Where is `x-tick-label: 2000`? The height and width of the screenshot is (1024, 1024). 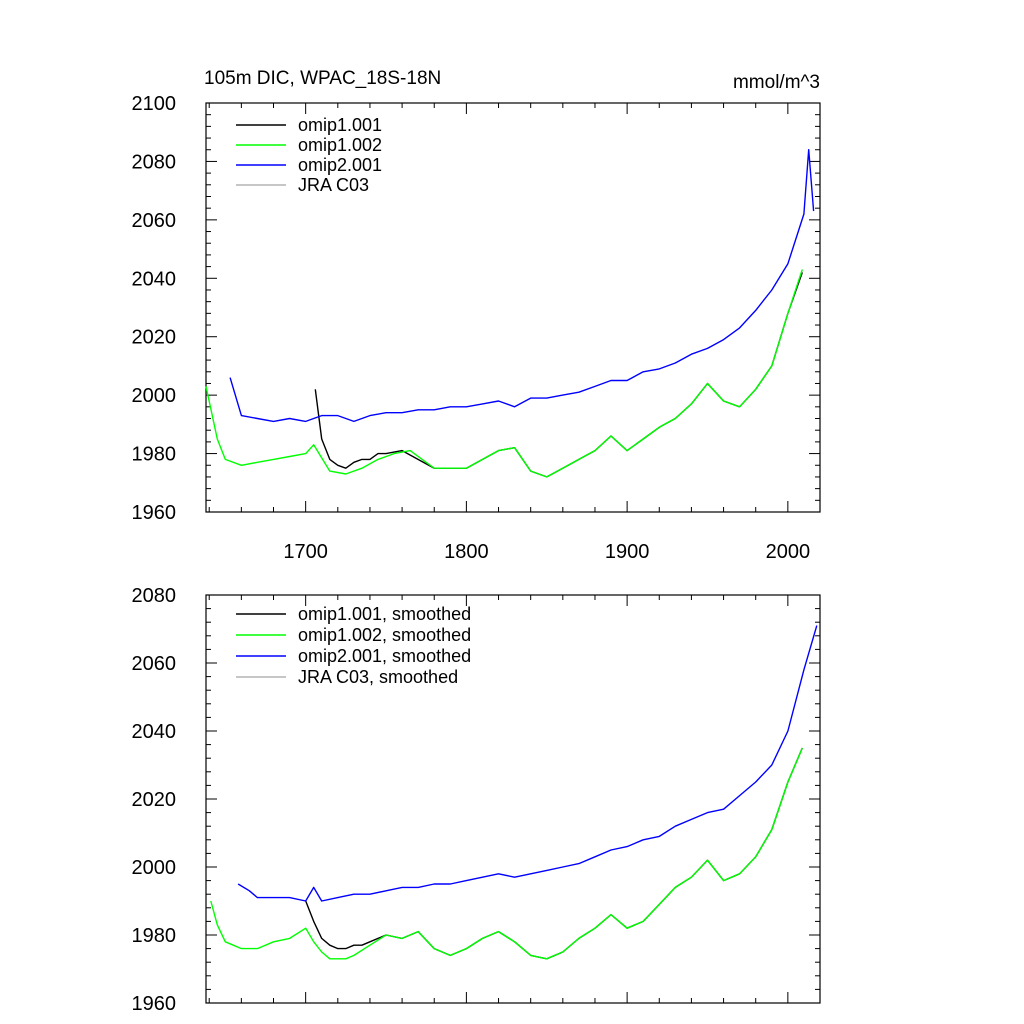 x-tick-label: 2000 is located at coordinates (788, 552).